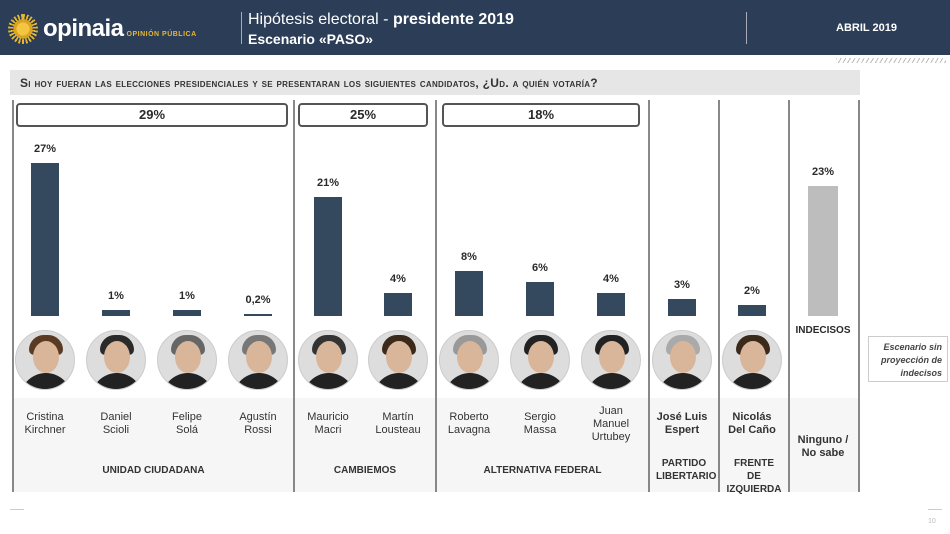 The height and width of the screenshot is (534, 950). What do you see at coordinates (453, 19) in the screenshot?
I see `title-bold: presidente 2019` at bounding box center [453, 19].